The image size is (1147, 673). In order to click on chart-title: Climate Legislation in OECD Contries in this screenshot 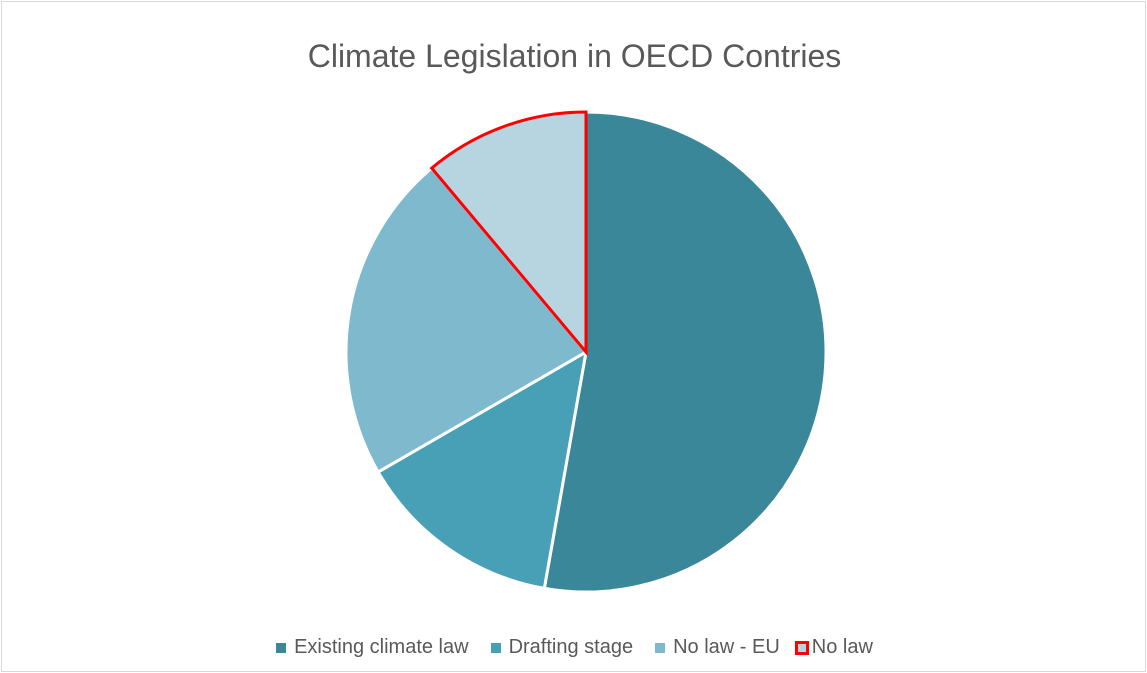, I will do `click(574, 56)`.